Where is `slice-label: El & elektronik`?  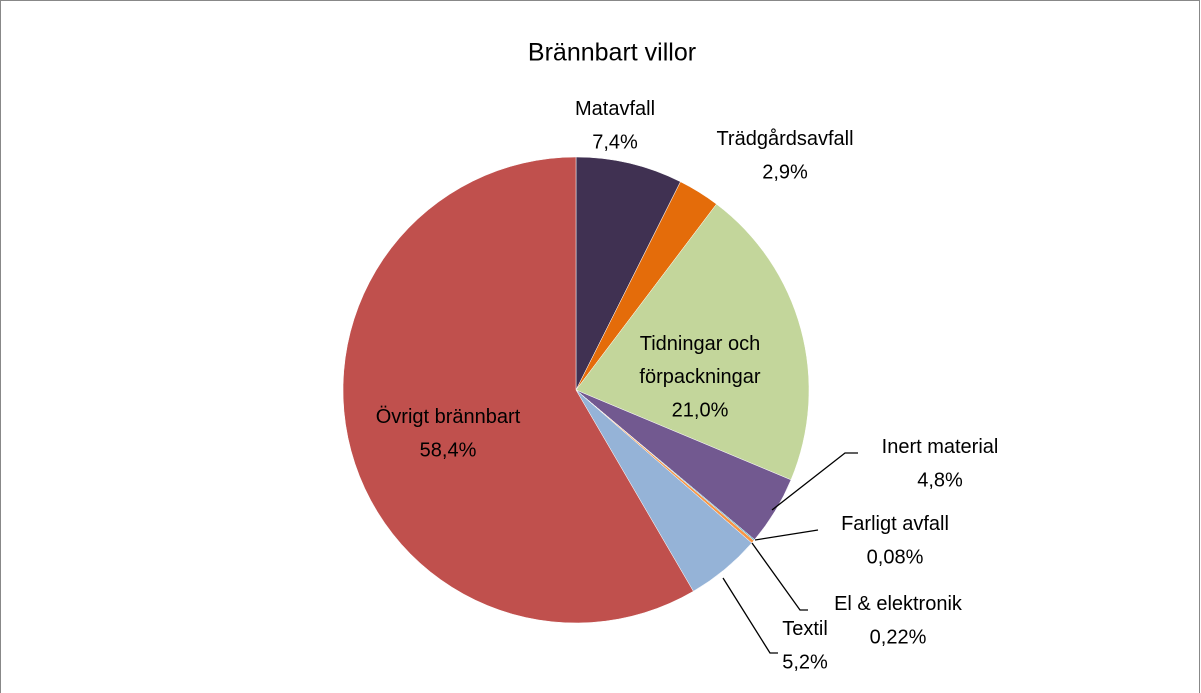
slice-label: El & elektronik is located at coordinates (898, 604).